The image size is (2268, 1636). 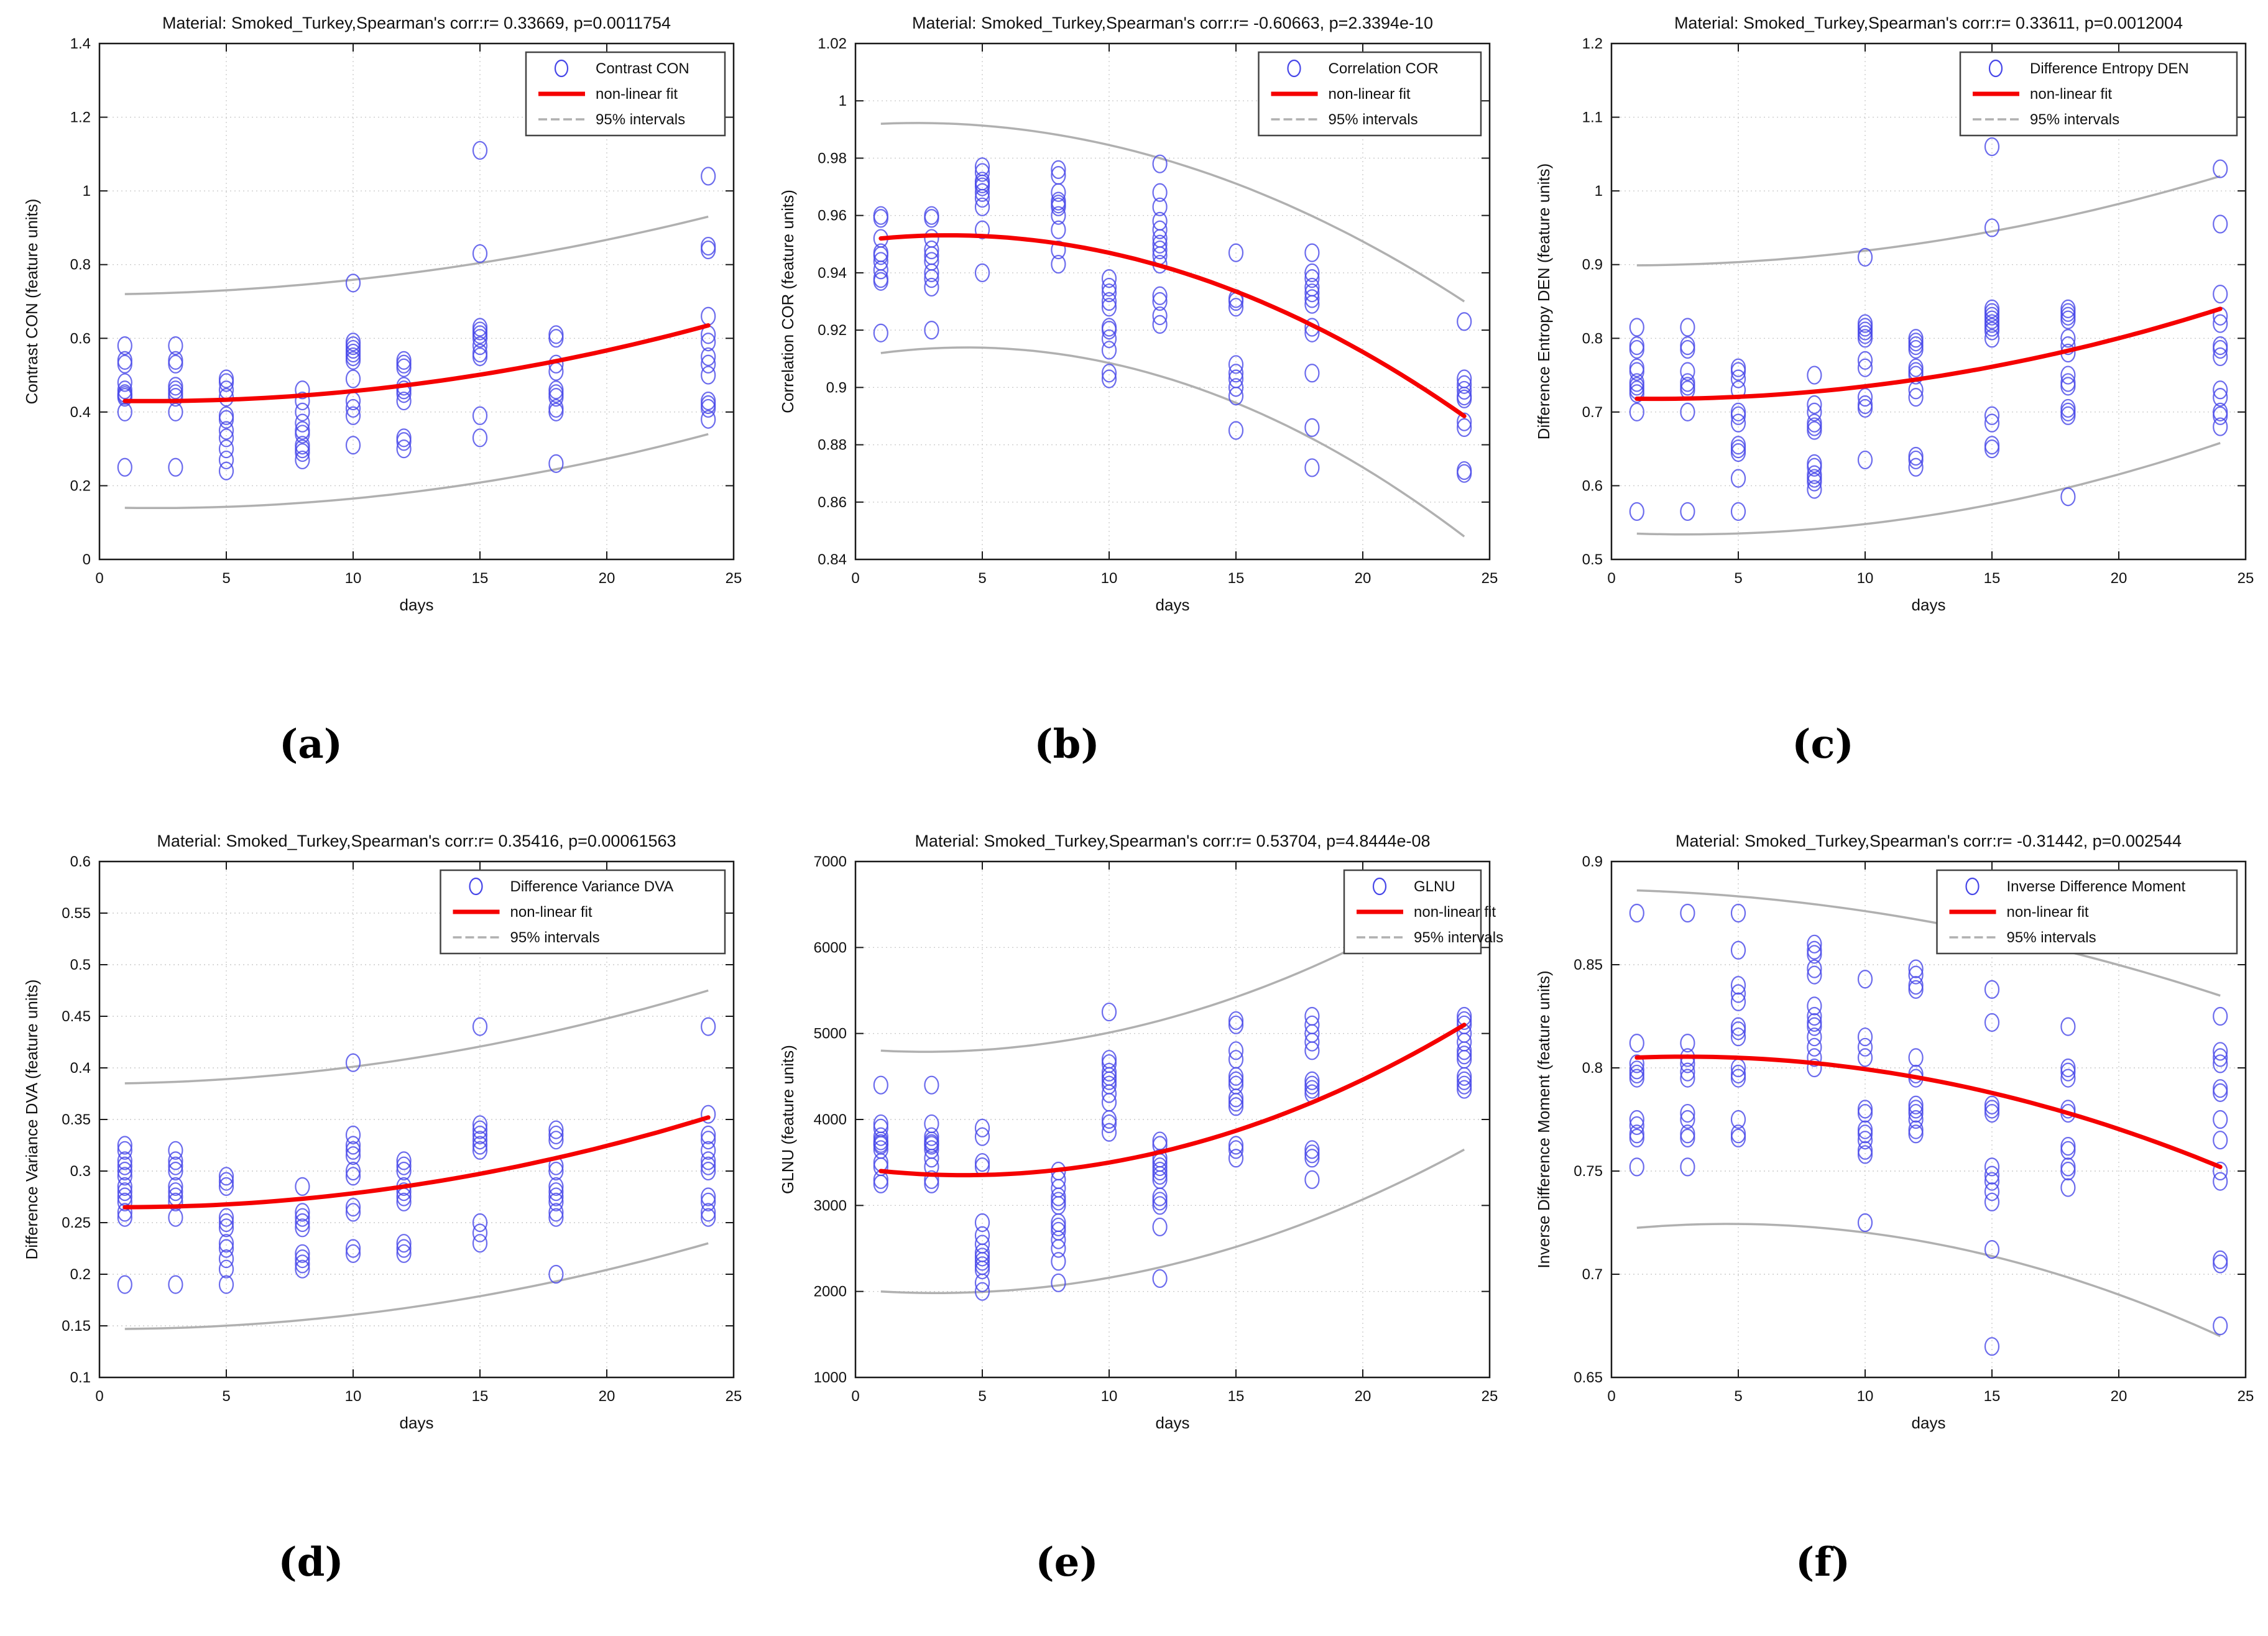 I want to click on y-tick-label: 0.6, so click(x=1592, y=485).